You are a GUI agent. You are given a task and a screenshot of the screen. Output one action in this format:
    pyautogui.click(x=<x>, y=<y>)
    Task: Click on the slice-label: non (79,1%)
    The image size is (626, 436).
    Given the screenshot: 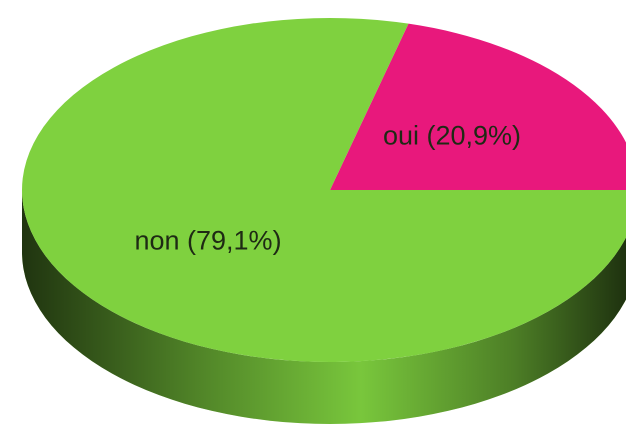 What is the action you would take?
    pyautogui.click(x=207, y=241)
    